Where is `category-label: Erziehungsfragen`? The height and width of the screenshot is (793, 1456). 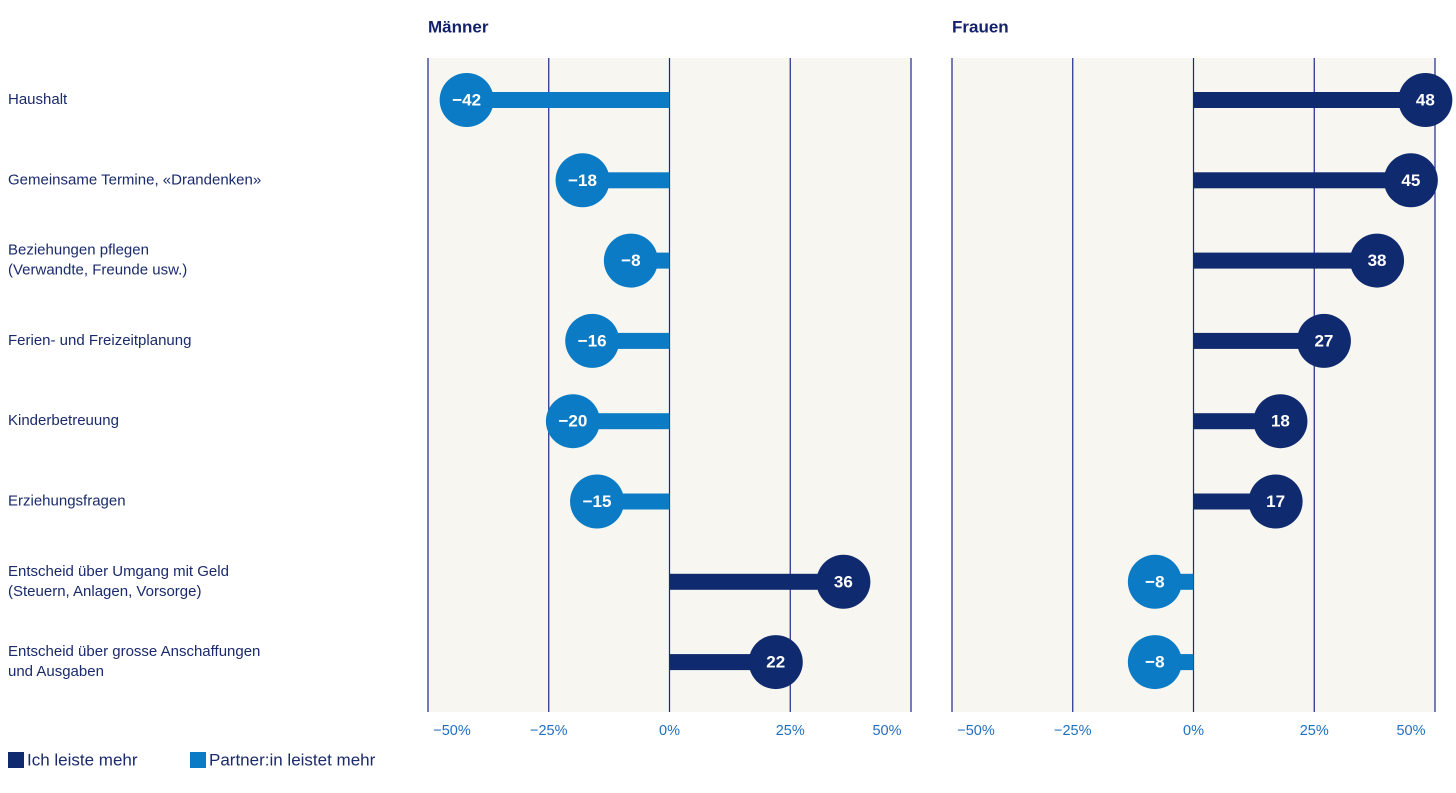 category-label: Erziehungsfragen is located at coordinates (67, 500).